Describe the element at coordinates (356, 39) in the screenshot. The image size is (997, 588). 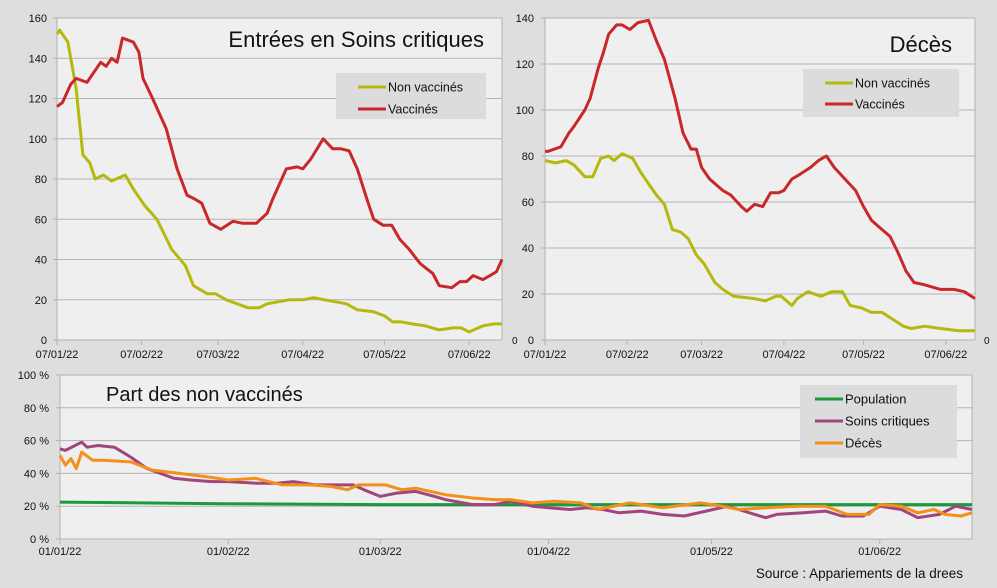
I see `chart-title: Entrées en Soins critiques` at that location.